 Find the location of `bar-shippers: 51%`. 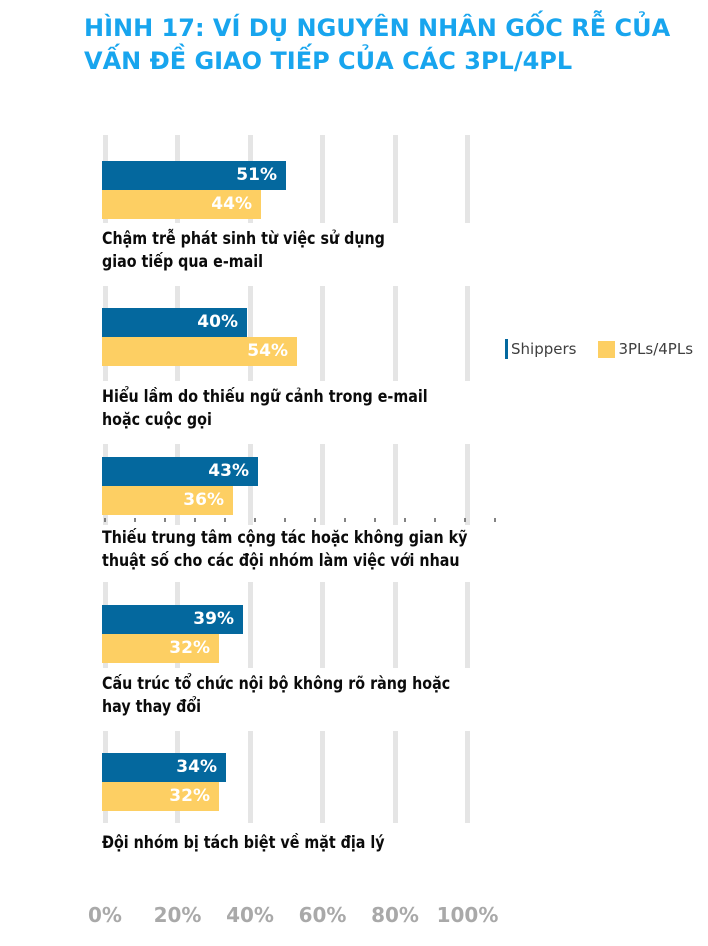

bar-shippers: 51% is located at coordinates (194, 175).